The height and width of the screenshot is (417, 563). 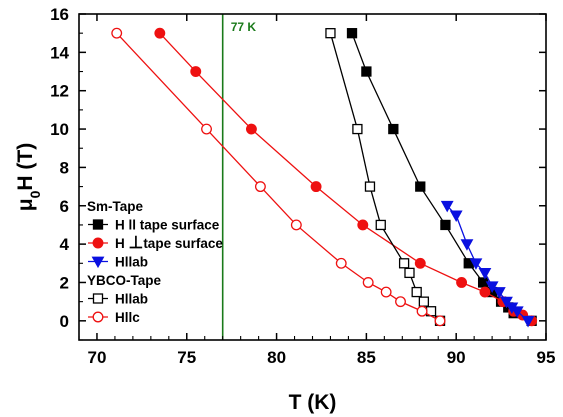 I want to click on y-tick-label-8: 16, so click(x=59, y=14).